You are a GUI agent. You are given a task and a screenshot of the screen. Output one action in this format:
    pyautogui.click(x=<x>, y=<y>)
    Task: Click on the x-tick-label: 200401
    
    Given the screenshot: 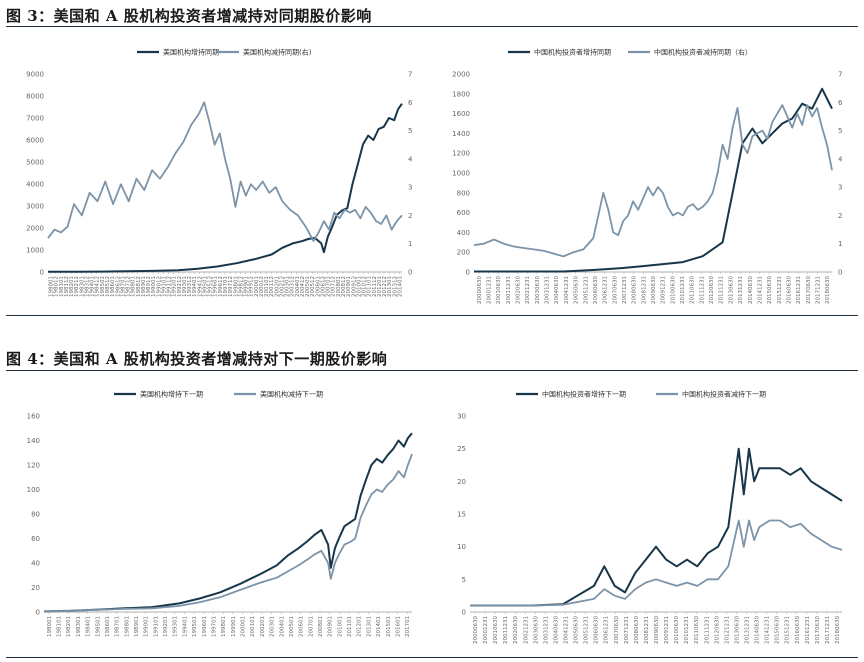 What is the action you would take?
    pyautogui.click(x=298, y=286)
    